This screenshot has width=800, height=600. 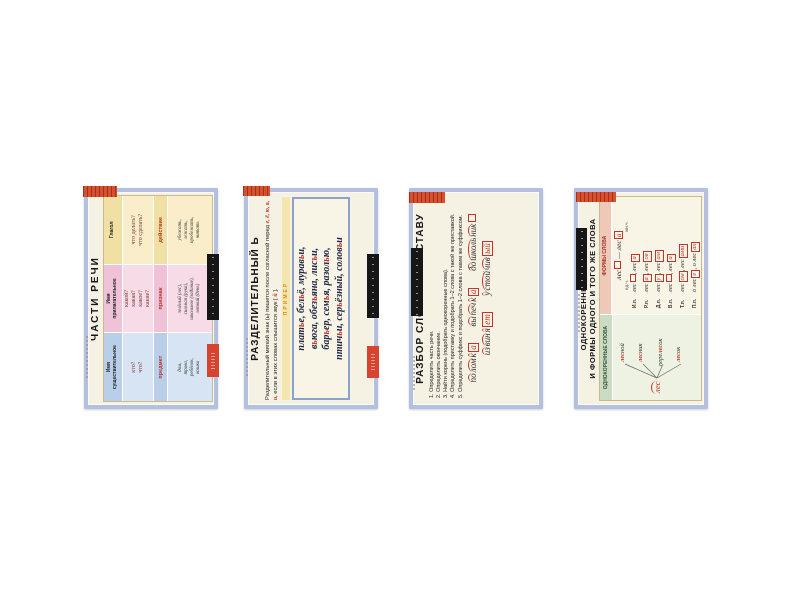 I want to click on case-label: В.п., so click(x=671, y=303).